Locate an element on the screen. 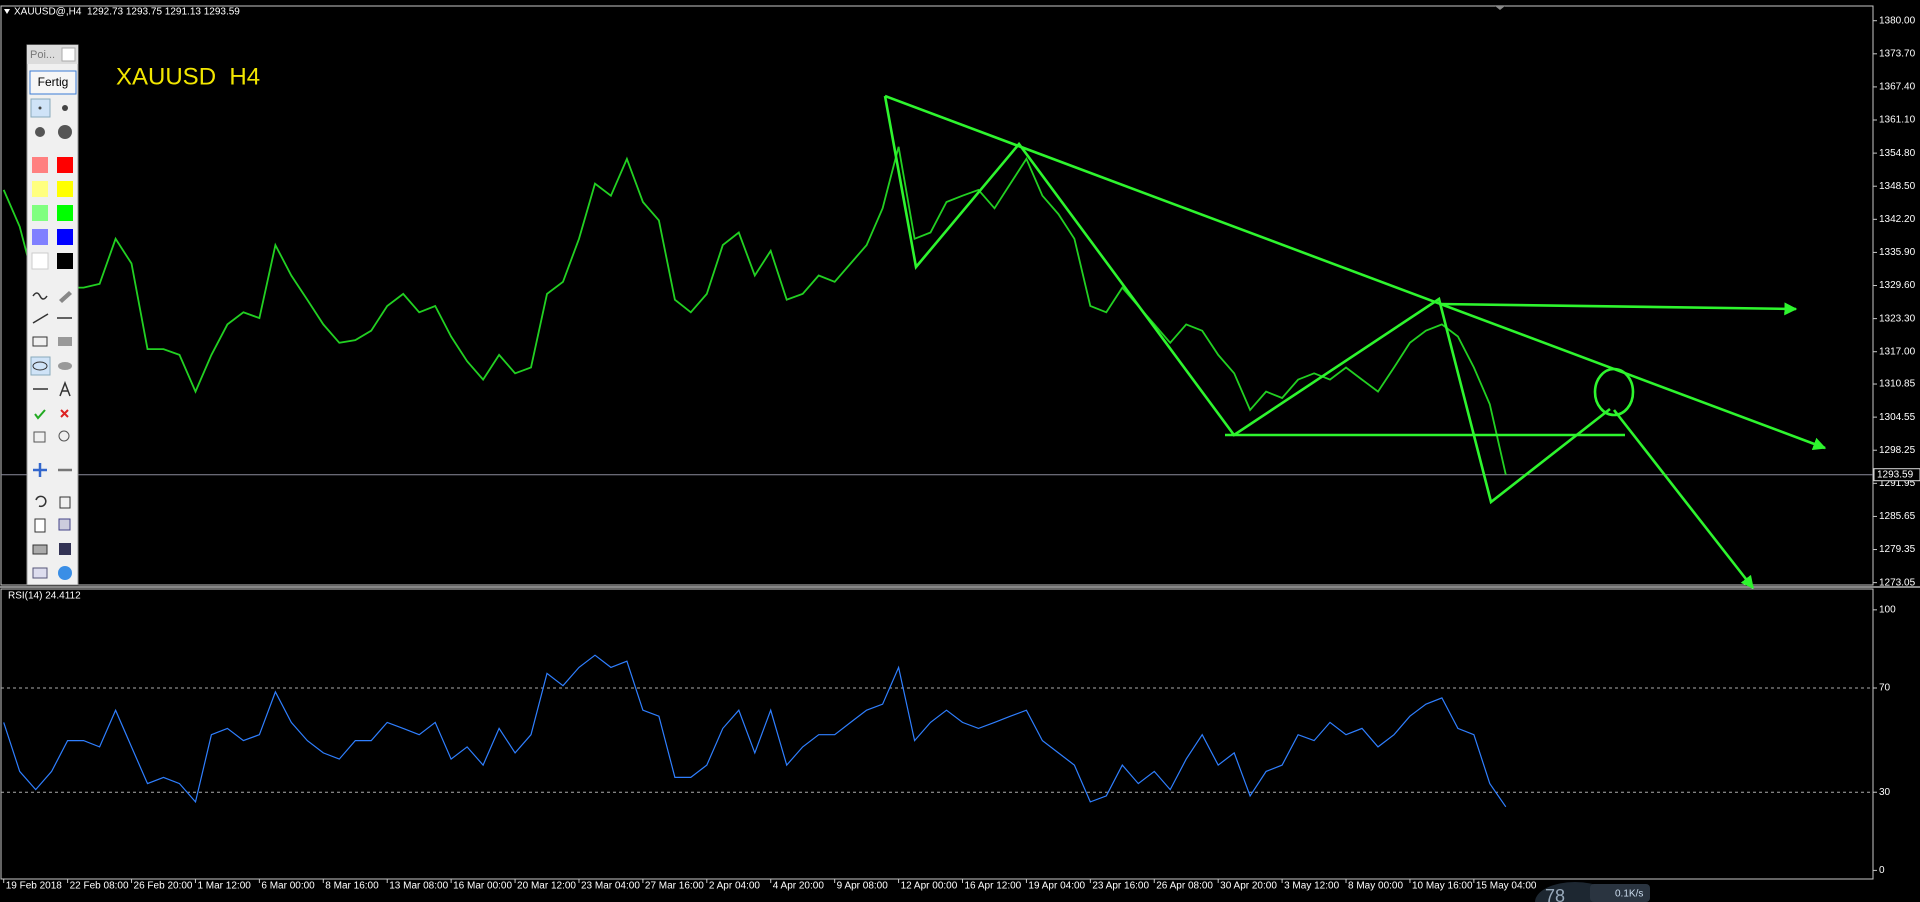  y-tick-label: 1285.65 is located at coordinates (1897, 516).